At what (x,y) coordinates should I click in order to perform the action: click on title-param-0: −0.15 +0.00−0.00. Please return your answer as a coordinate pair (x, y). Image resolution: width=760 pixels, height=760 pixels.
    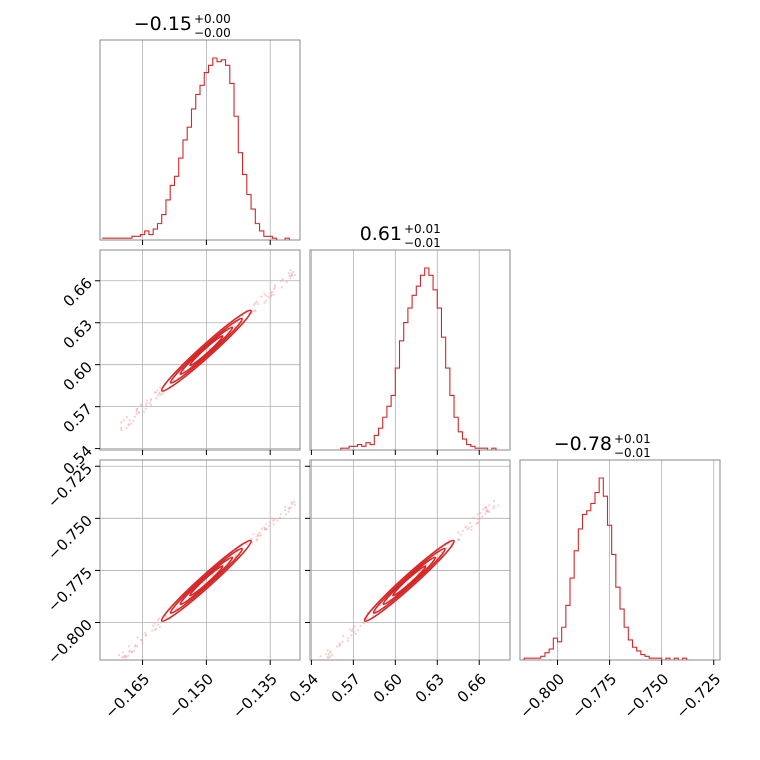
    Looking at the image, I should click on (182, 26).